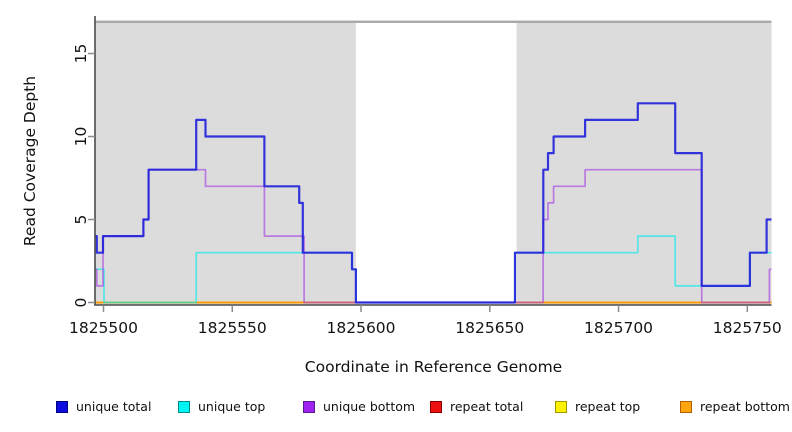  Describe the element at coordinates (81, 54) in the screenshot. I see `y-tick-label: 15` at that location.